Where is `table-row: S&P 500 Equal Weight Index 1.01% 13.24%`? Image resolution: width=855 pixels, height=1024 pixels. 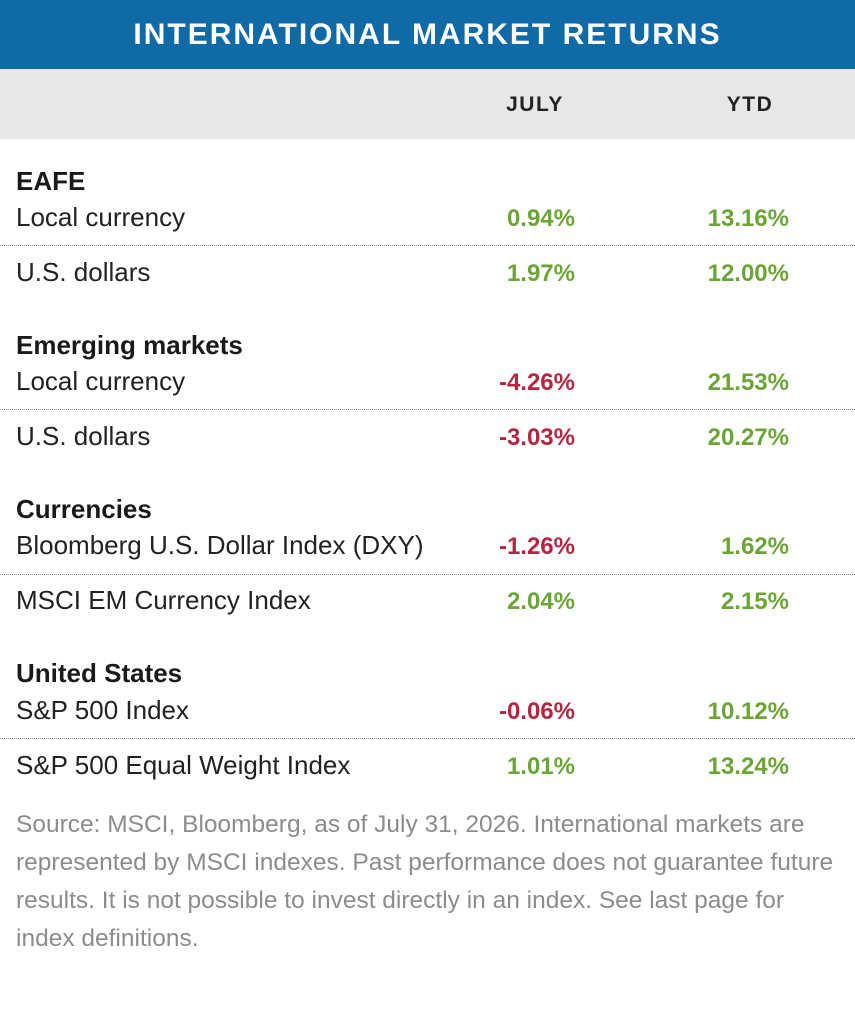
table-row: S&P 500 Equal Weight Index 1.01% 13.24% is located at coordinates (427, 770).